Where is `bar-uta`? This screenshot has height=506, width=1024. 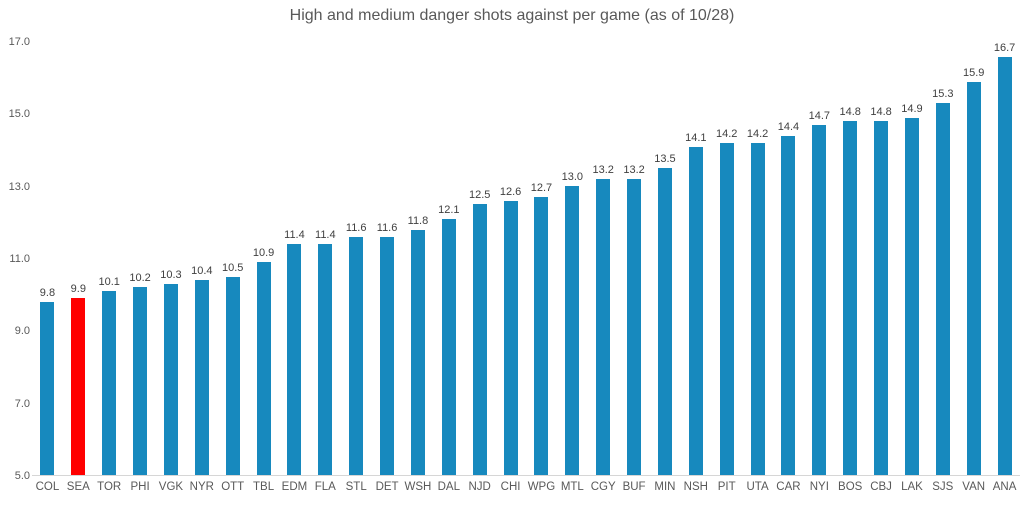
bar-uta is located at coordinates (757, 309).